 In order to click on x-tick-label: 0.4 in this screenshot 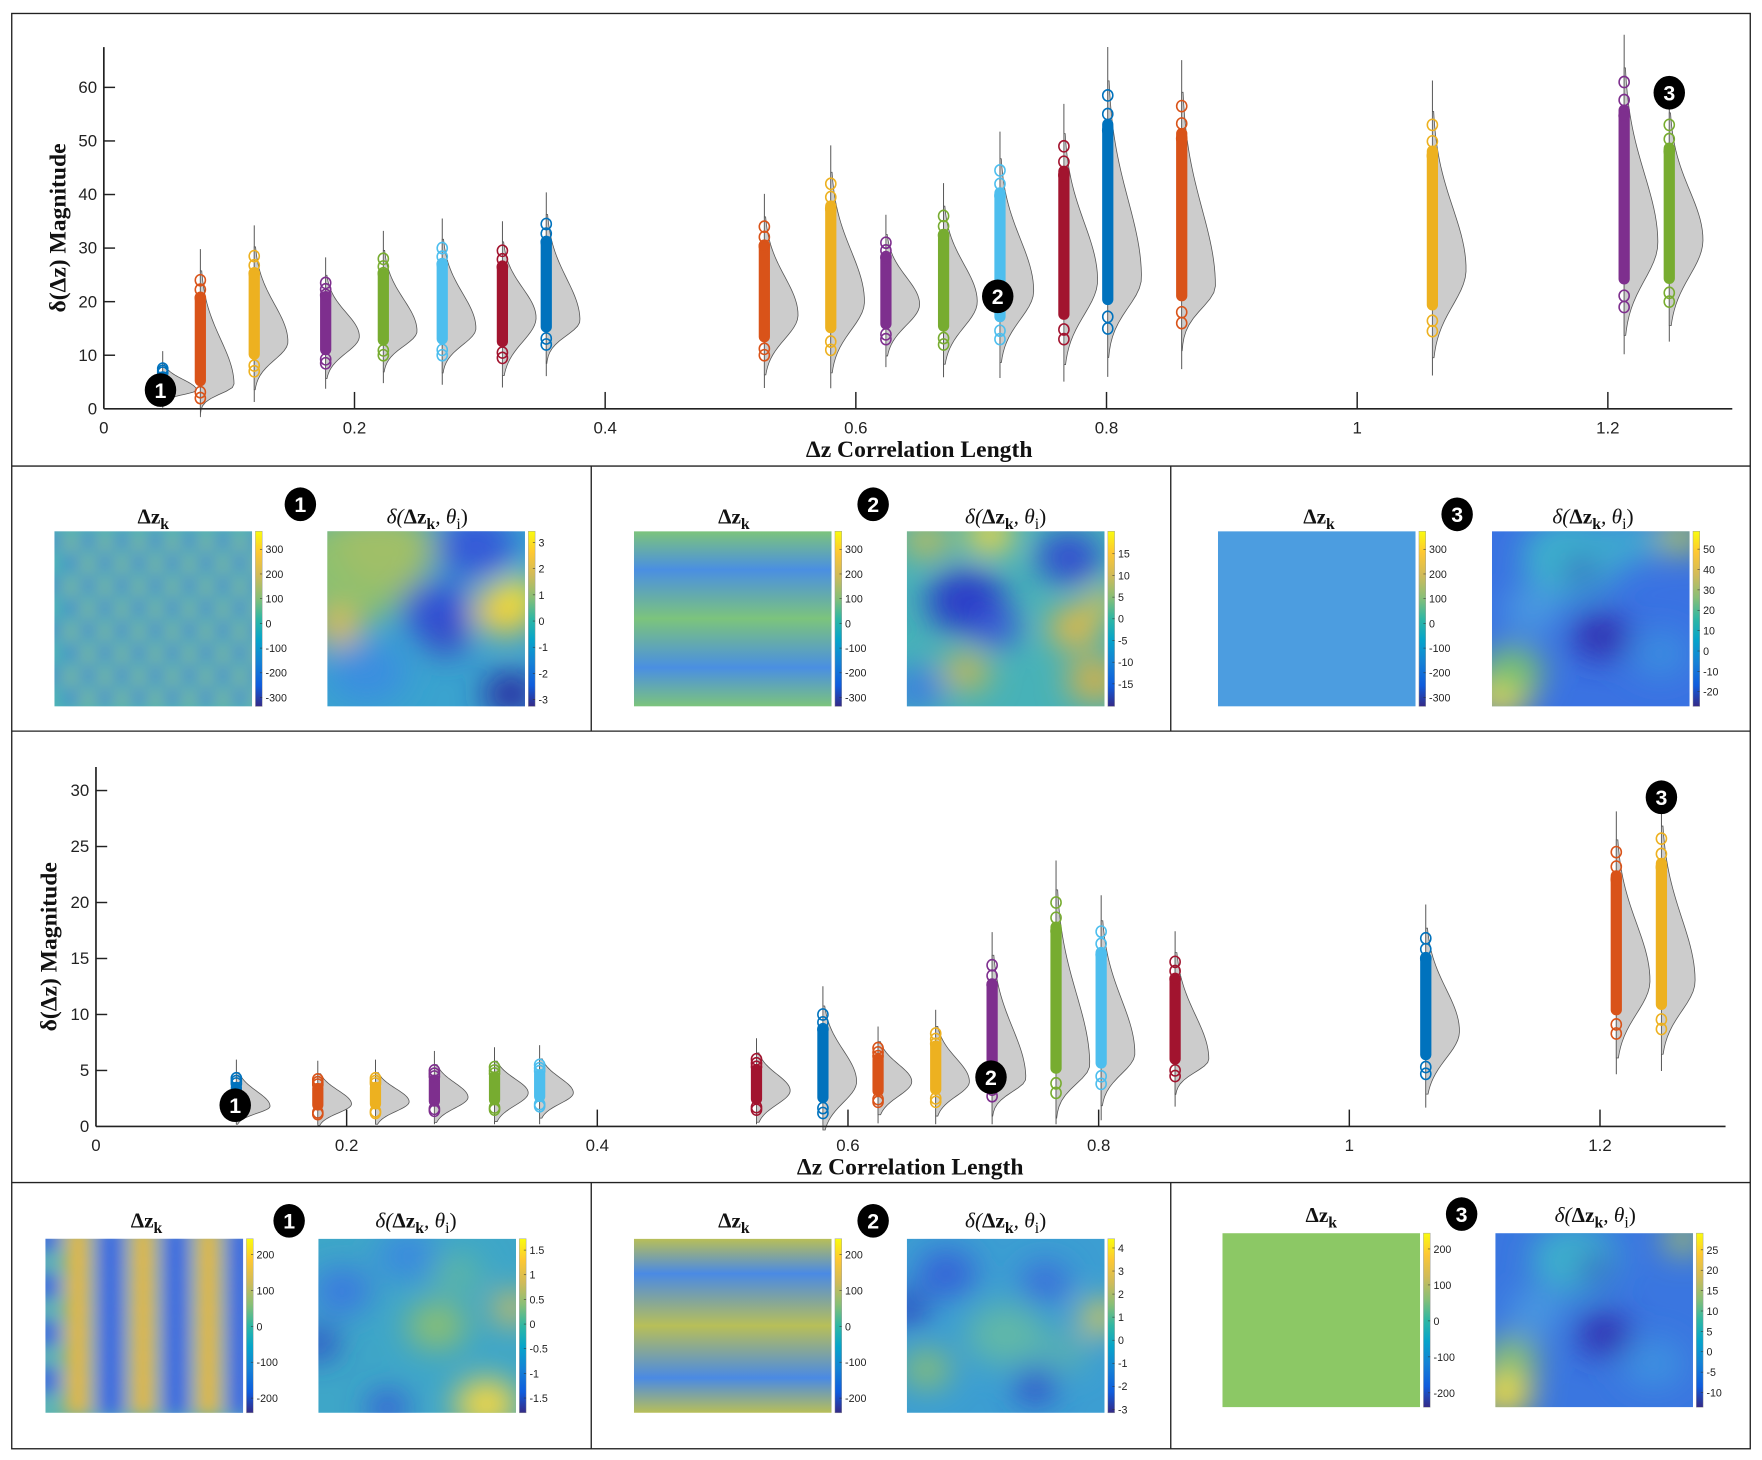, I will do `click(597, 1145)`.